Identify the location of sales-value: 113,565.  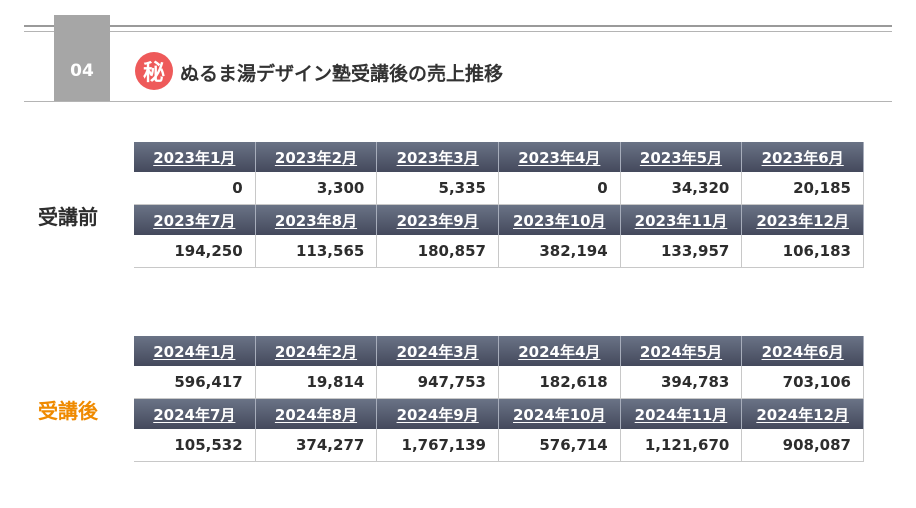
(316, 251).